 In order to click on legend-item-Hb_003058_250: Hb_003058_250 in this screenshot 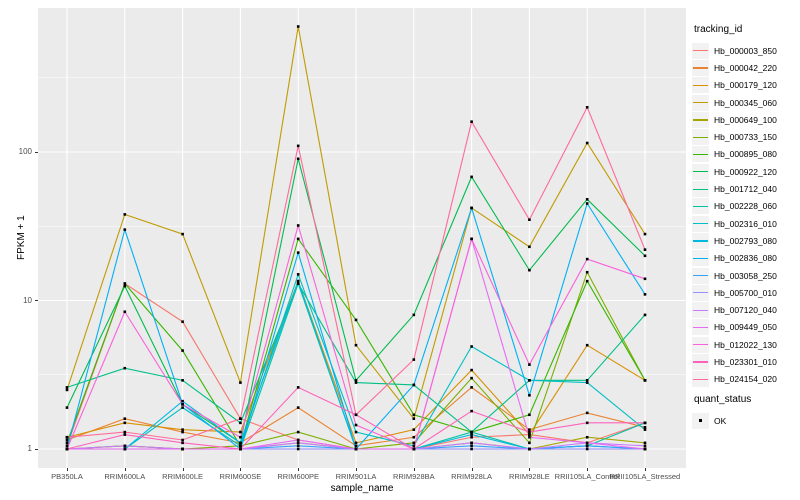, I will do `click(746, 275)`.